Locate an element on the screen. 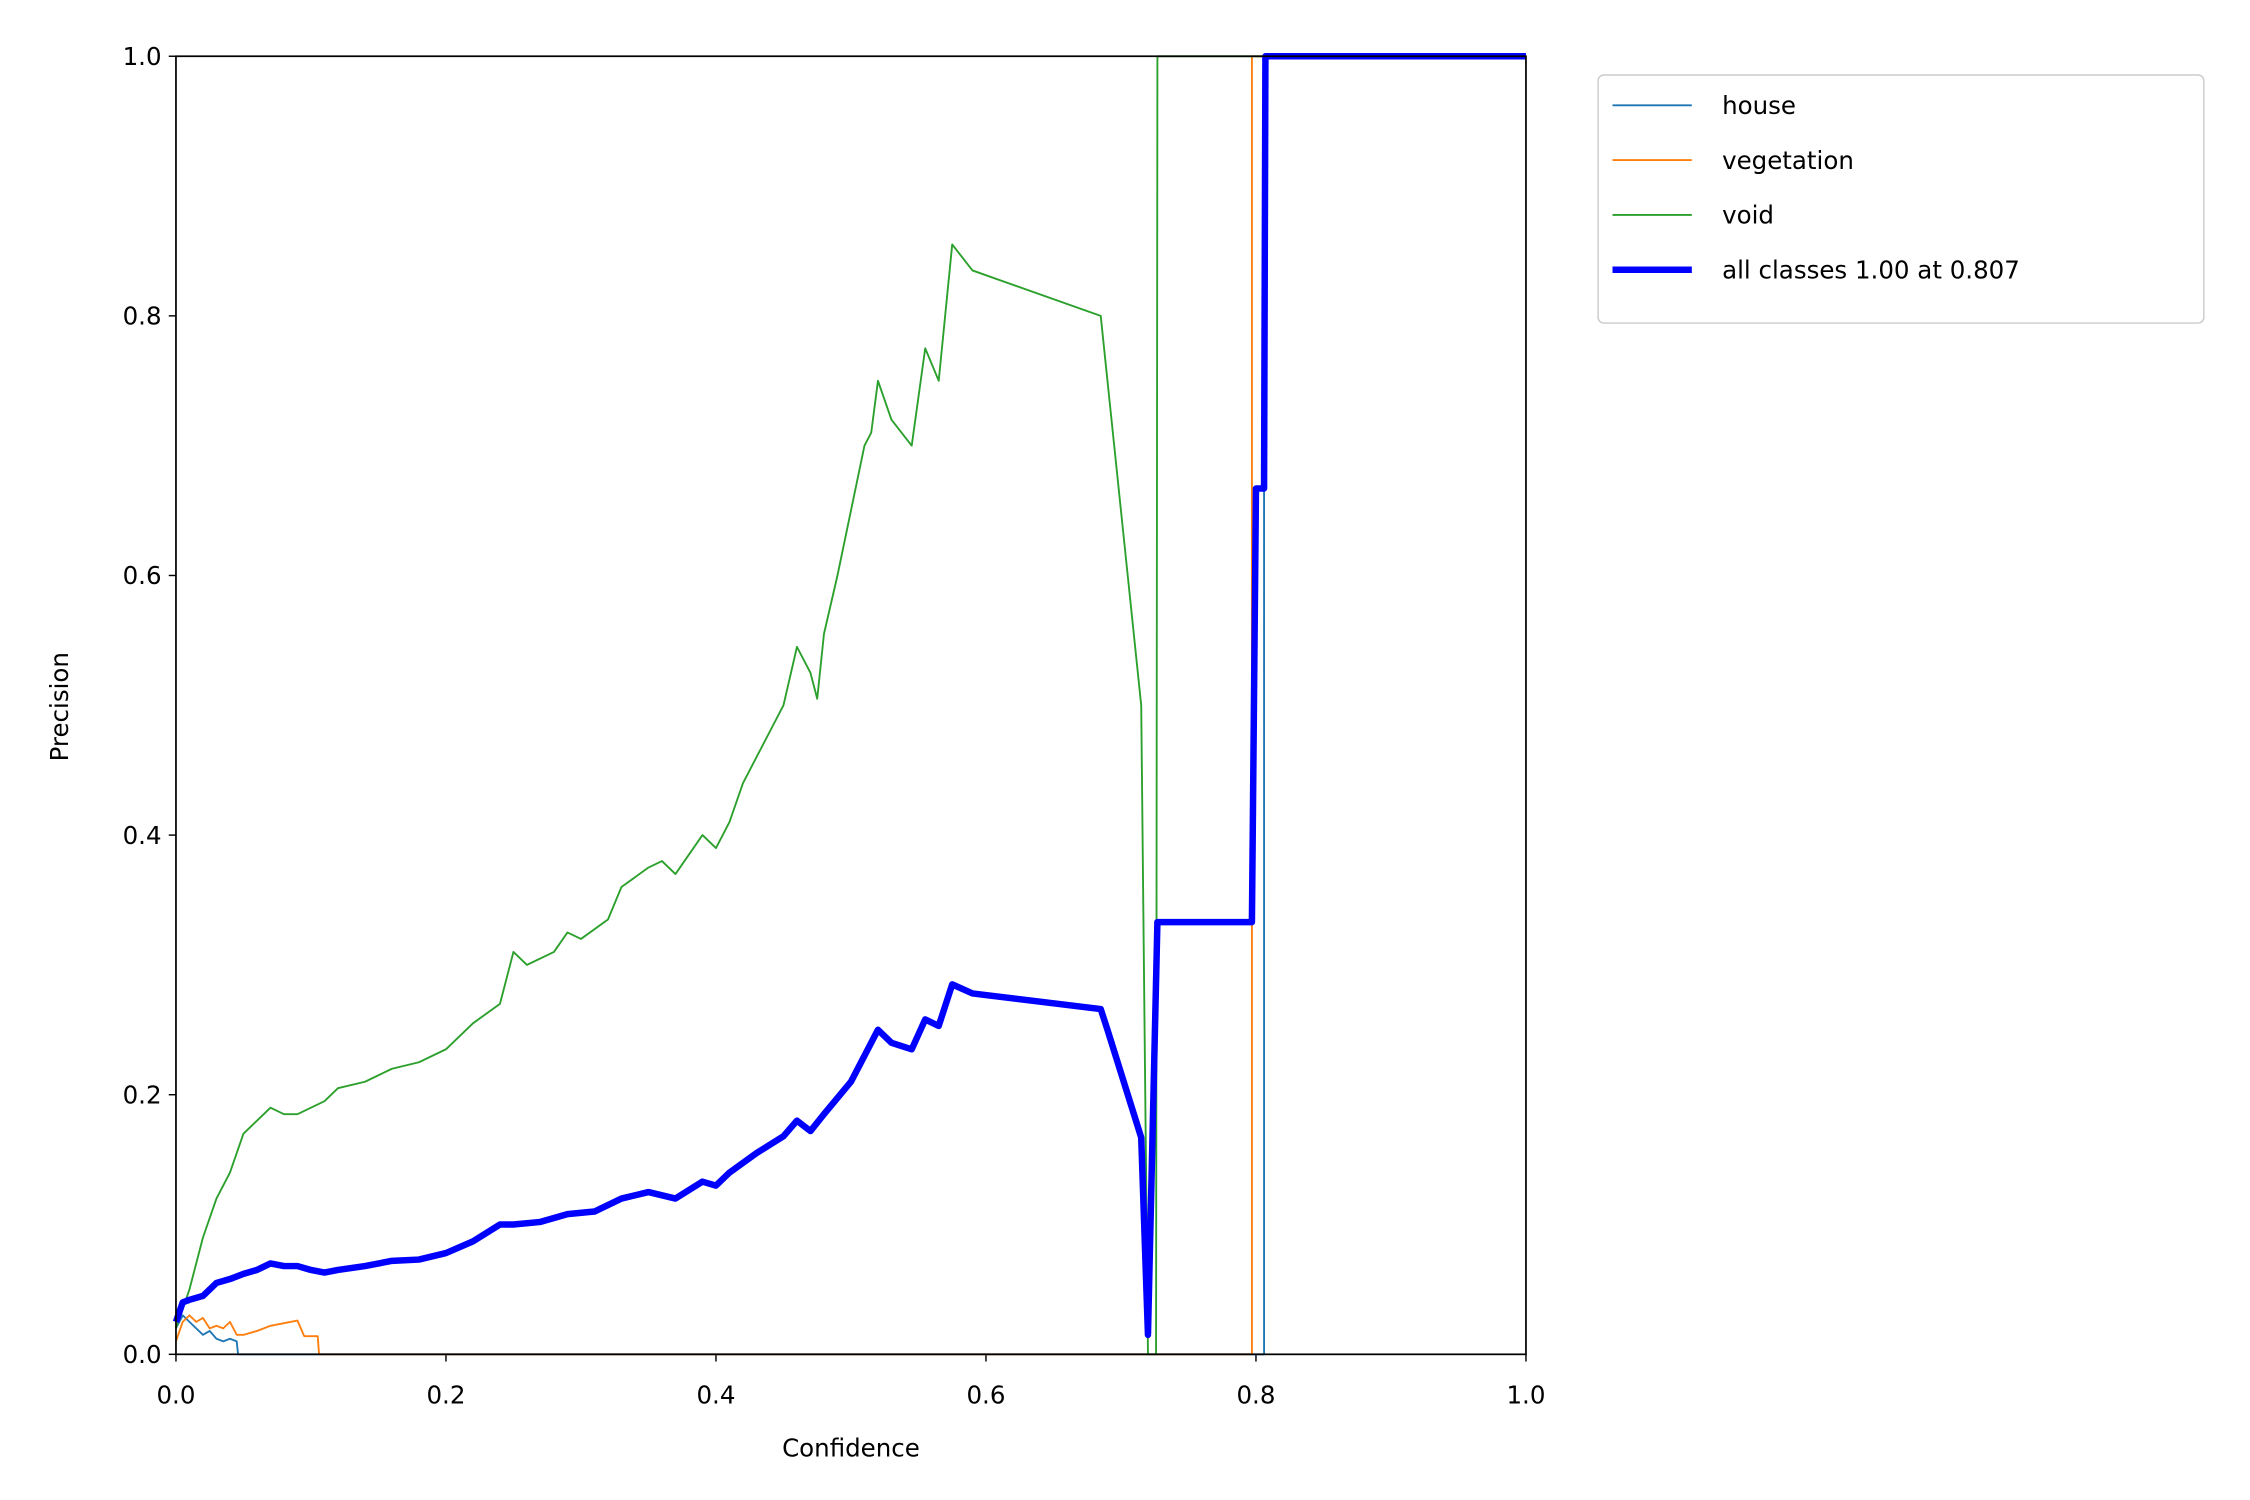 The image size is (2250, 1500). x-tick-label: 0.6 is located at coordinates (985, 1394).